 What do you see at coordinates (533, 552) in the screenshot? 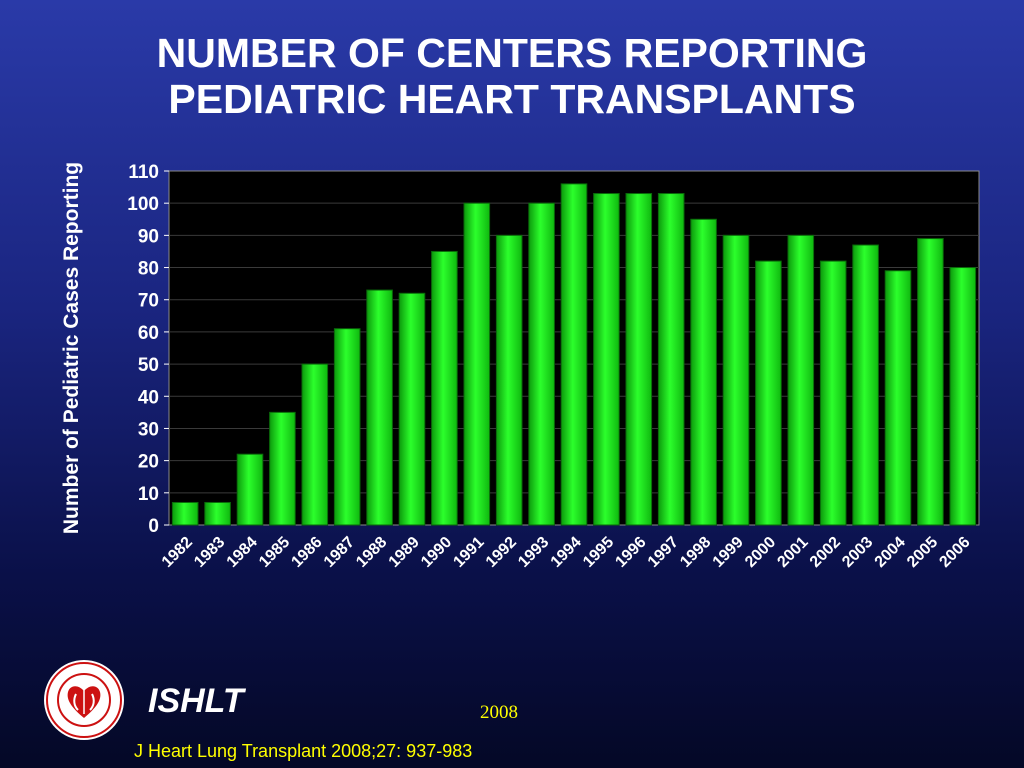
I see `x-tick-label: 1993` at bounding box center [533, 552].